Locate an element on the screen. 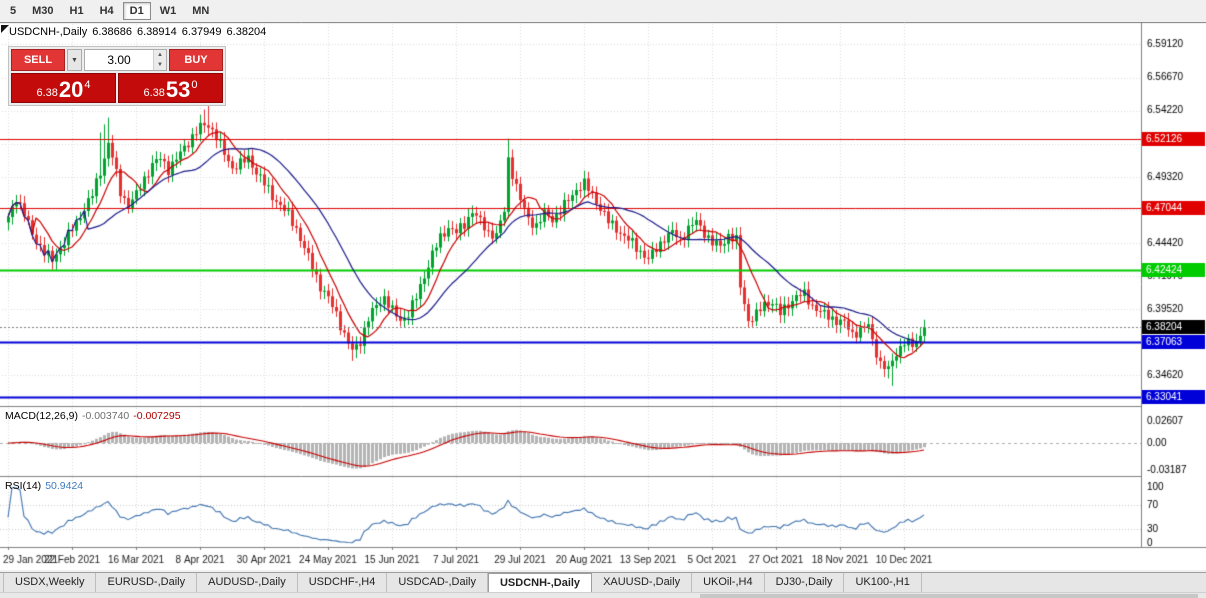 The height and width of the screenshot is (598, 1206). ohlc-high: 6.38914 is located at coordinates (157, 32).